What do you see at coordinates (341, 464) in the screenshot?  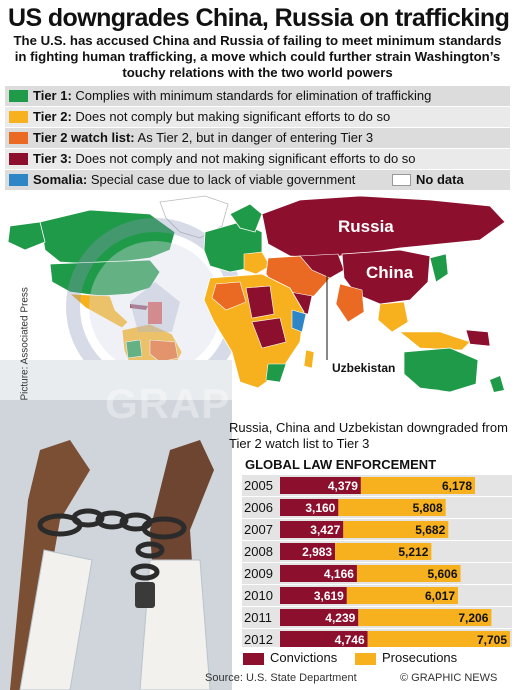 I see `chart-title: GLOBAL LAW ENFORCEMENT` at bounding box center [341, 464].